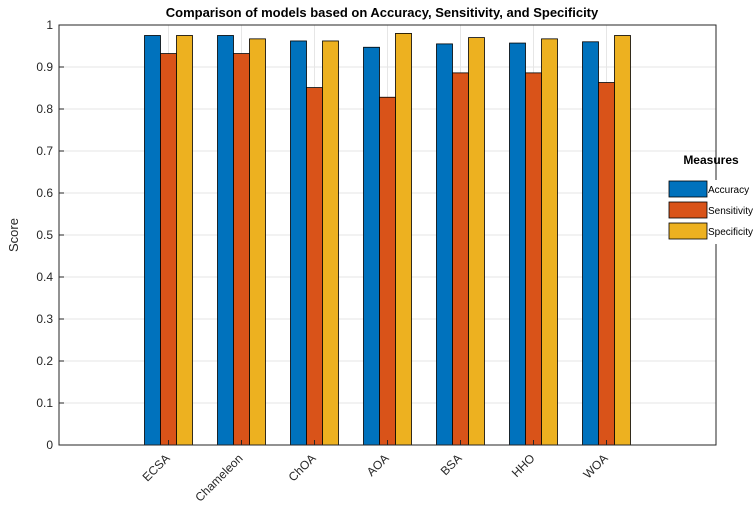 This screenshot has height=512, width=755. Describe the element at coordinates (403, 239) in the screenshot. I see `bar-specificity-aoa` at that location.